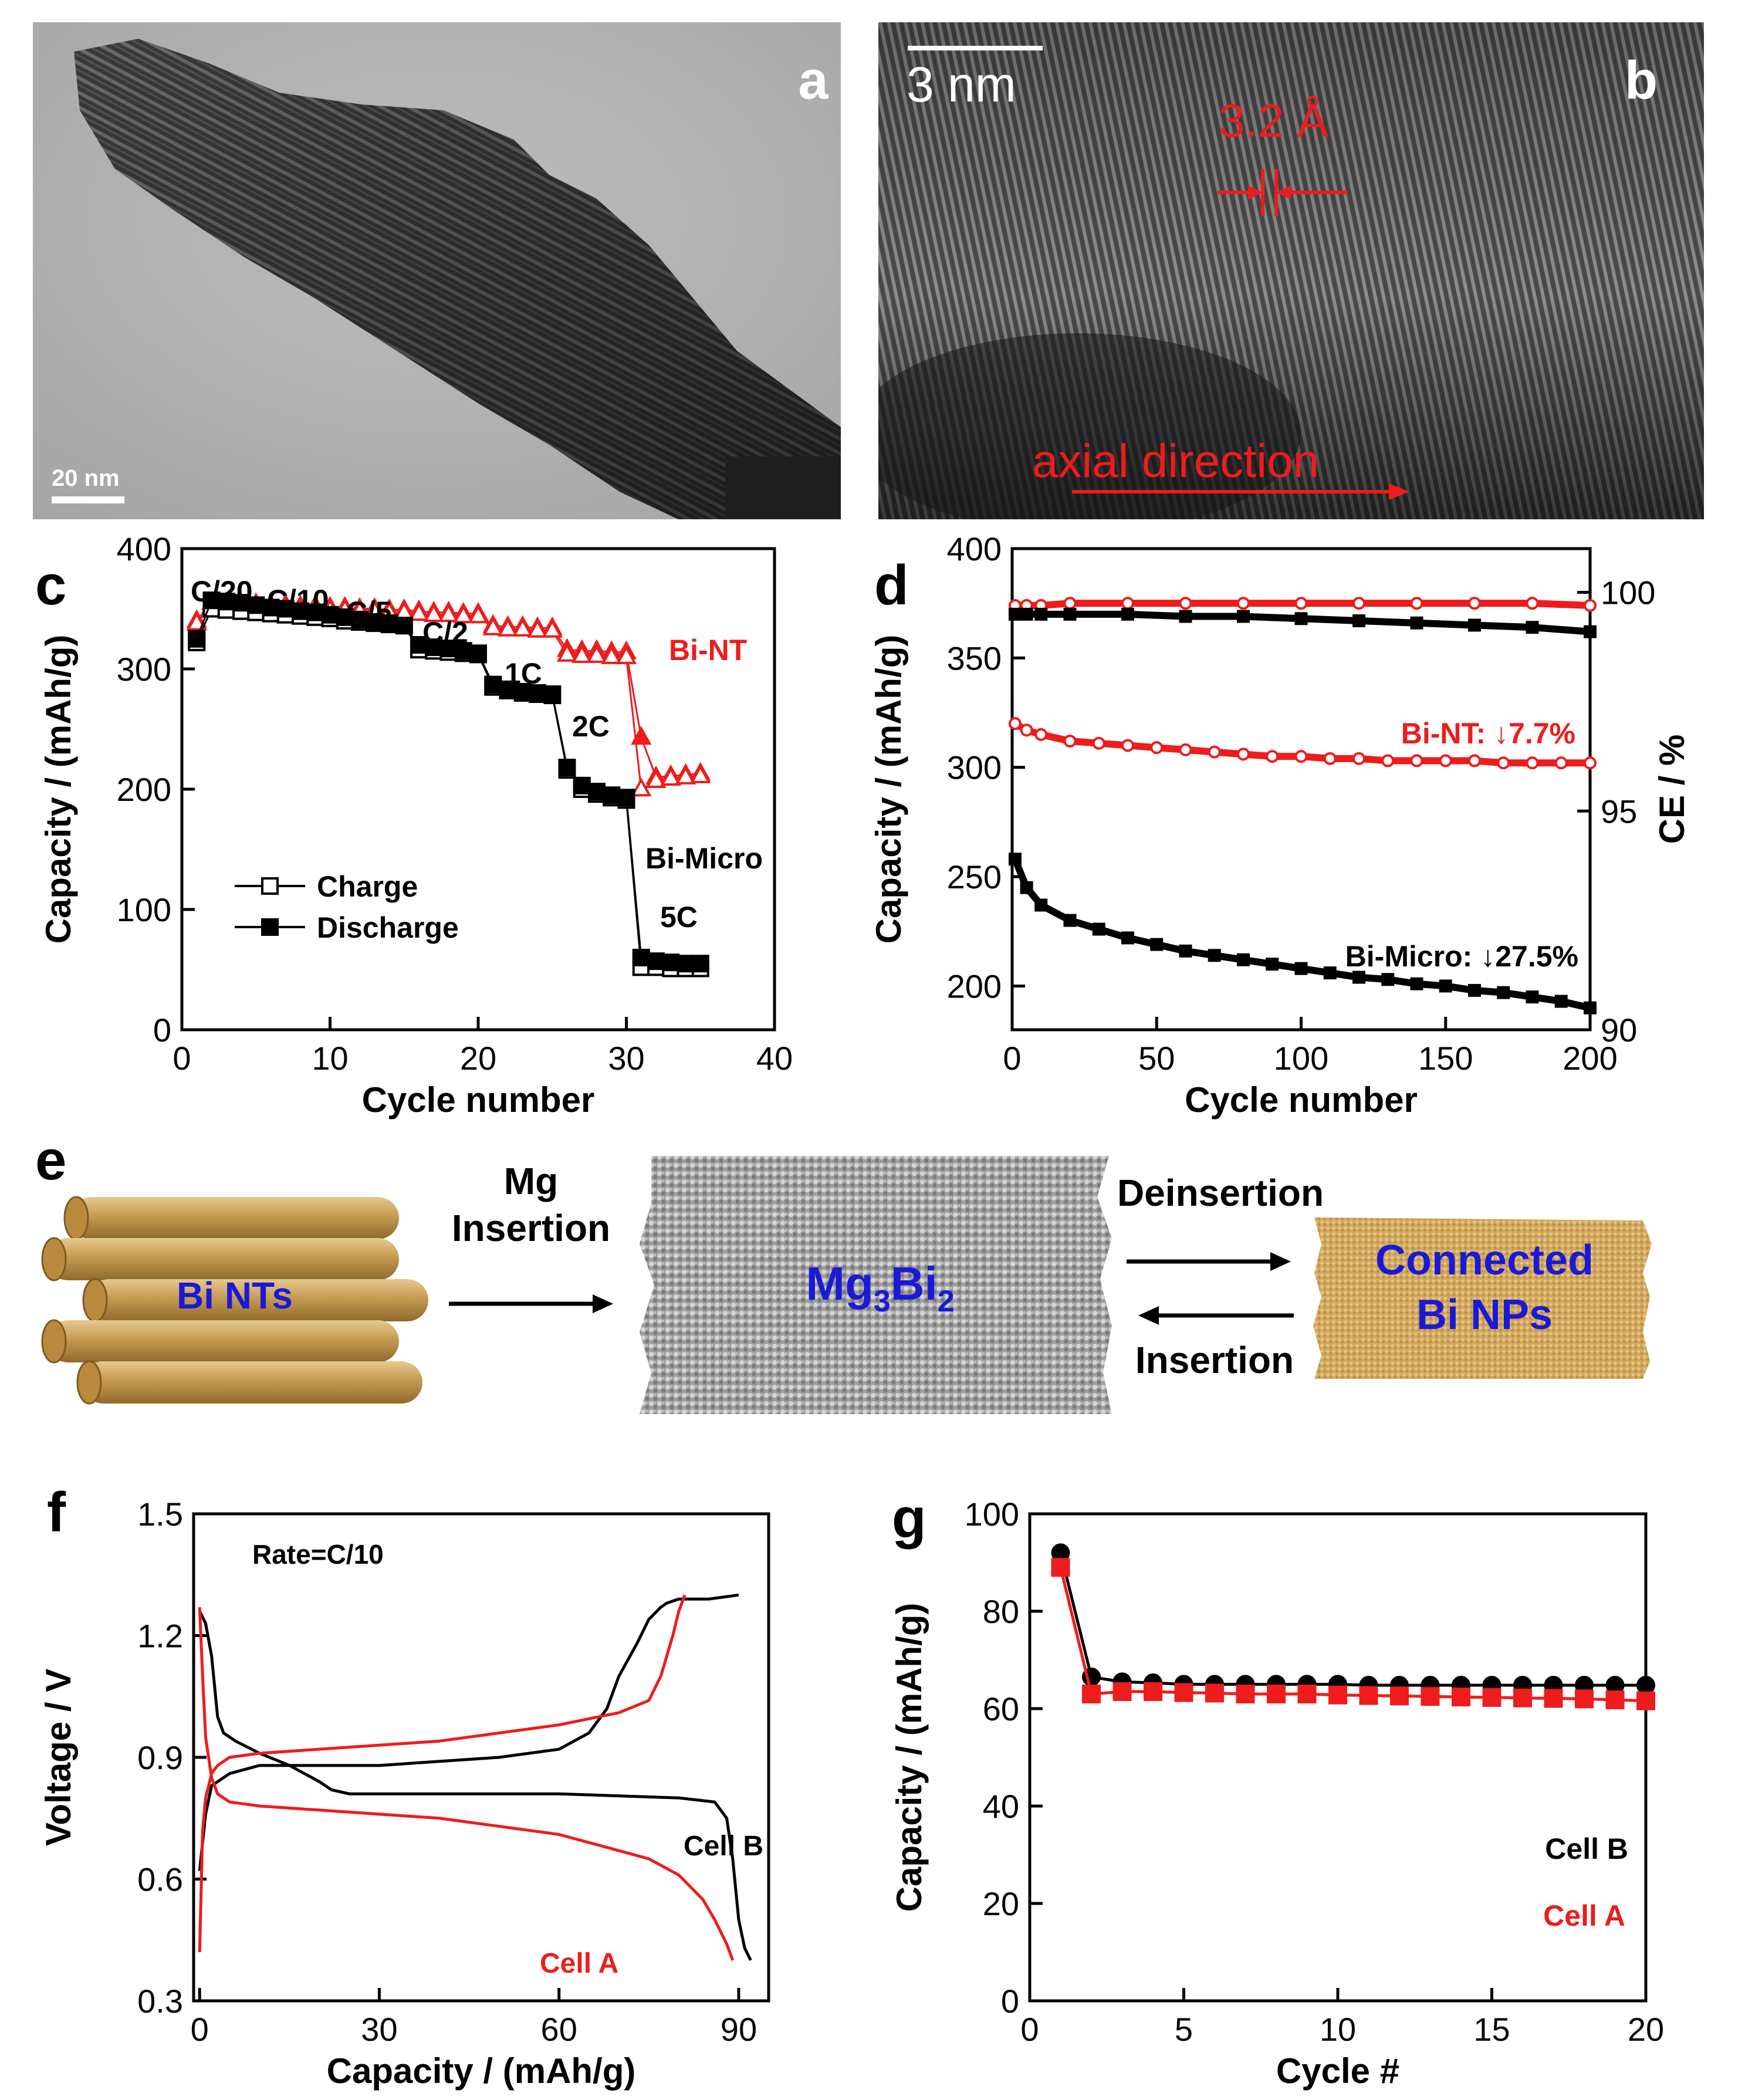 Image resolution: width=1745 pixels, height=2100 pixels. What do you see at coordinates (1216, 1315) in the screenshot?
I see `reinsertion-arrow` at bounding box center [1216, 1315].